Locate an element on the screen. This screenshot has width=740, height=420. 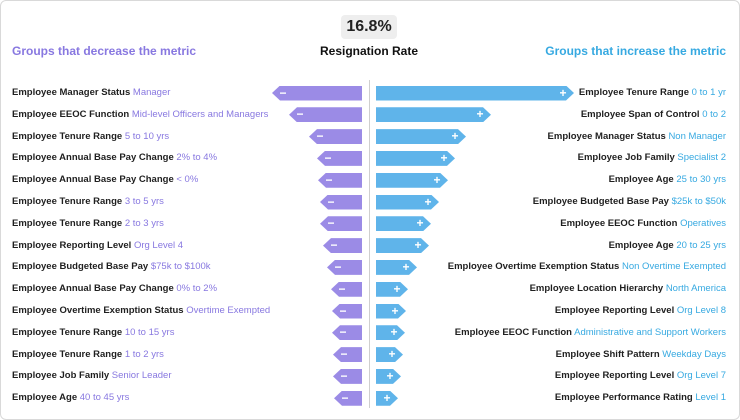
decrease-label: Employee Tenure Range 1 to 2 yrs is located at coordinates (88, 355).